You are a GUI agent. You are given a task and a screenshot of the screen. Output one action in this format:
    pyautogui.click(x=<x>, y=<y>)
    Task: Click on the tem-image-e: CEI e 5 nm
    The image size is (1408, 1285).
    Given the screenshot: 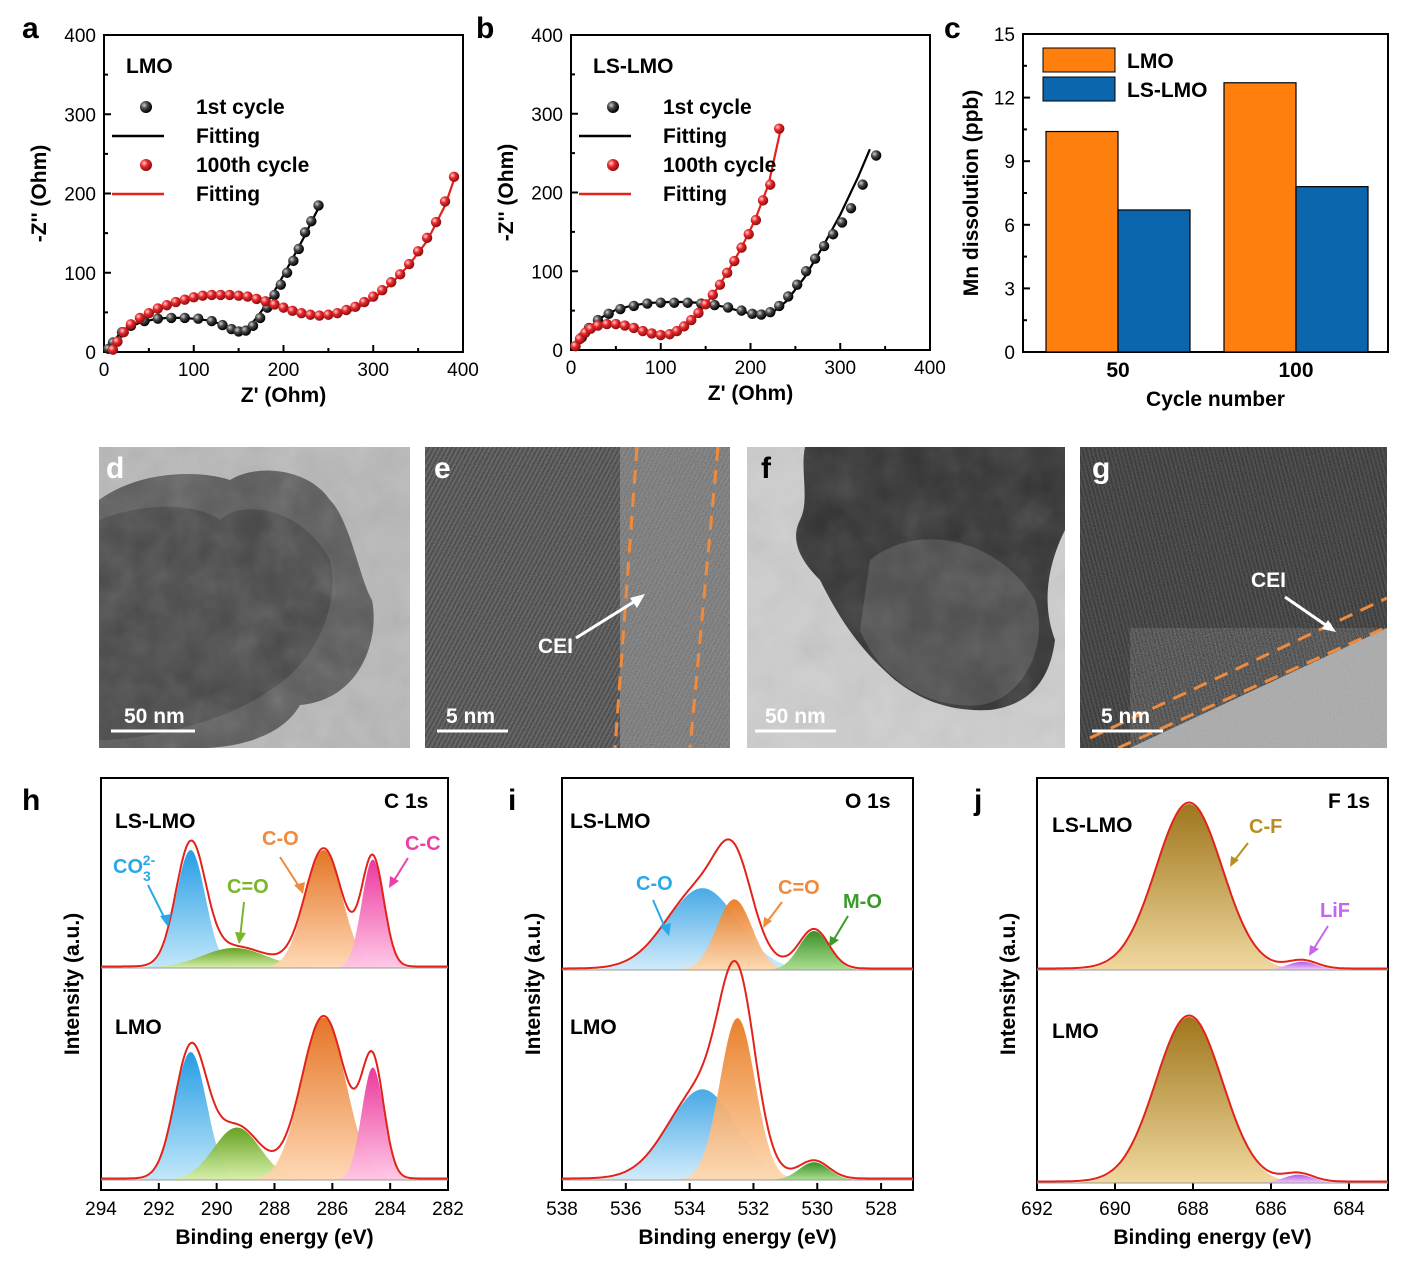 What is the action you would take?
    pyautogui.click(x=577, y=597)
    